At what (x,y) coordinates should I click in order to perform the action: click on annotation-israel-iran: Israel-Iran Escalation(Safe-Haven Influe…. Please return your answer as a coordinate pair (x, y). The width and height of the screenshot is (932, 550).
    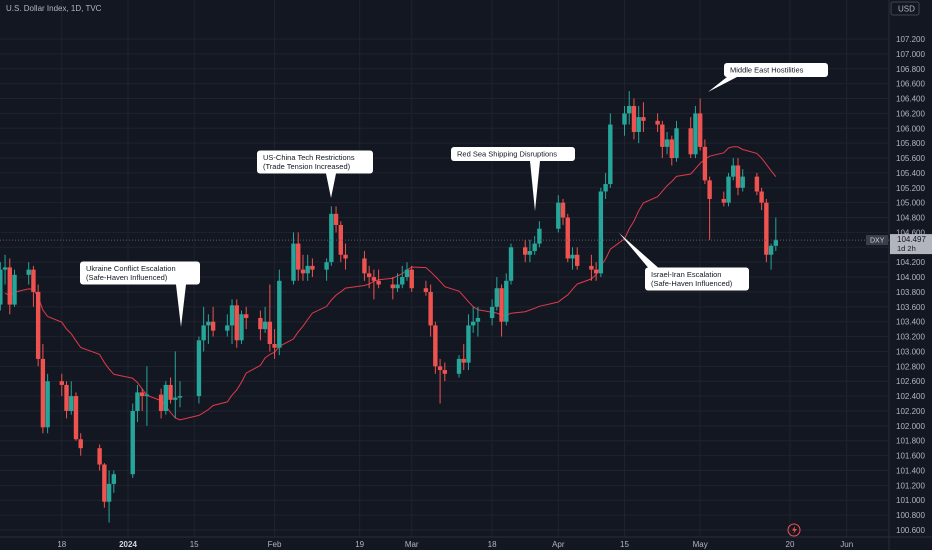
    Looking at the image, I should click on (684, 262).